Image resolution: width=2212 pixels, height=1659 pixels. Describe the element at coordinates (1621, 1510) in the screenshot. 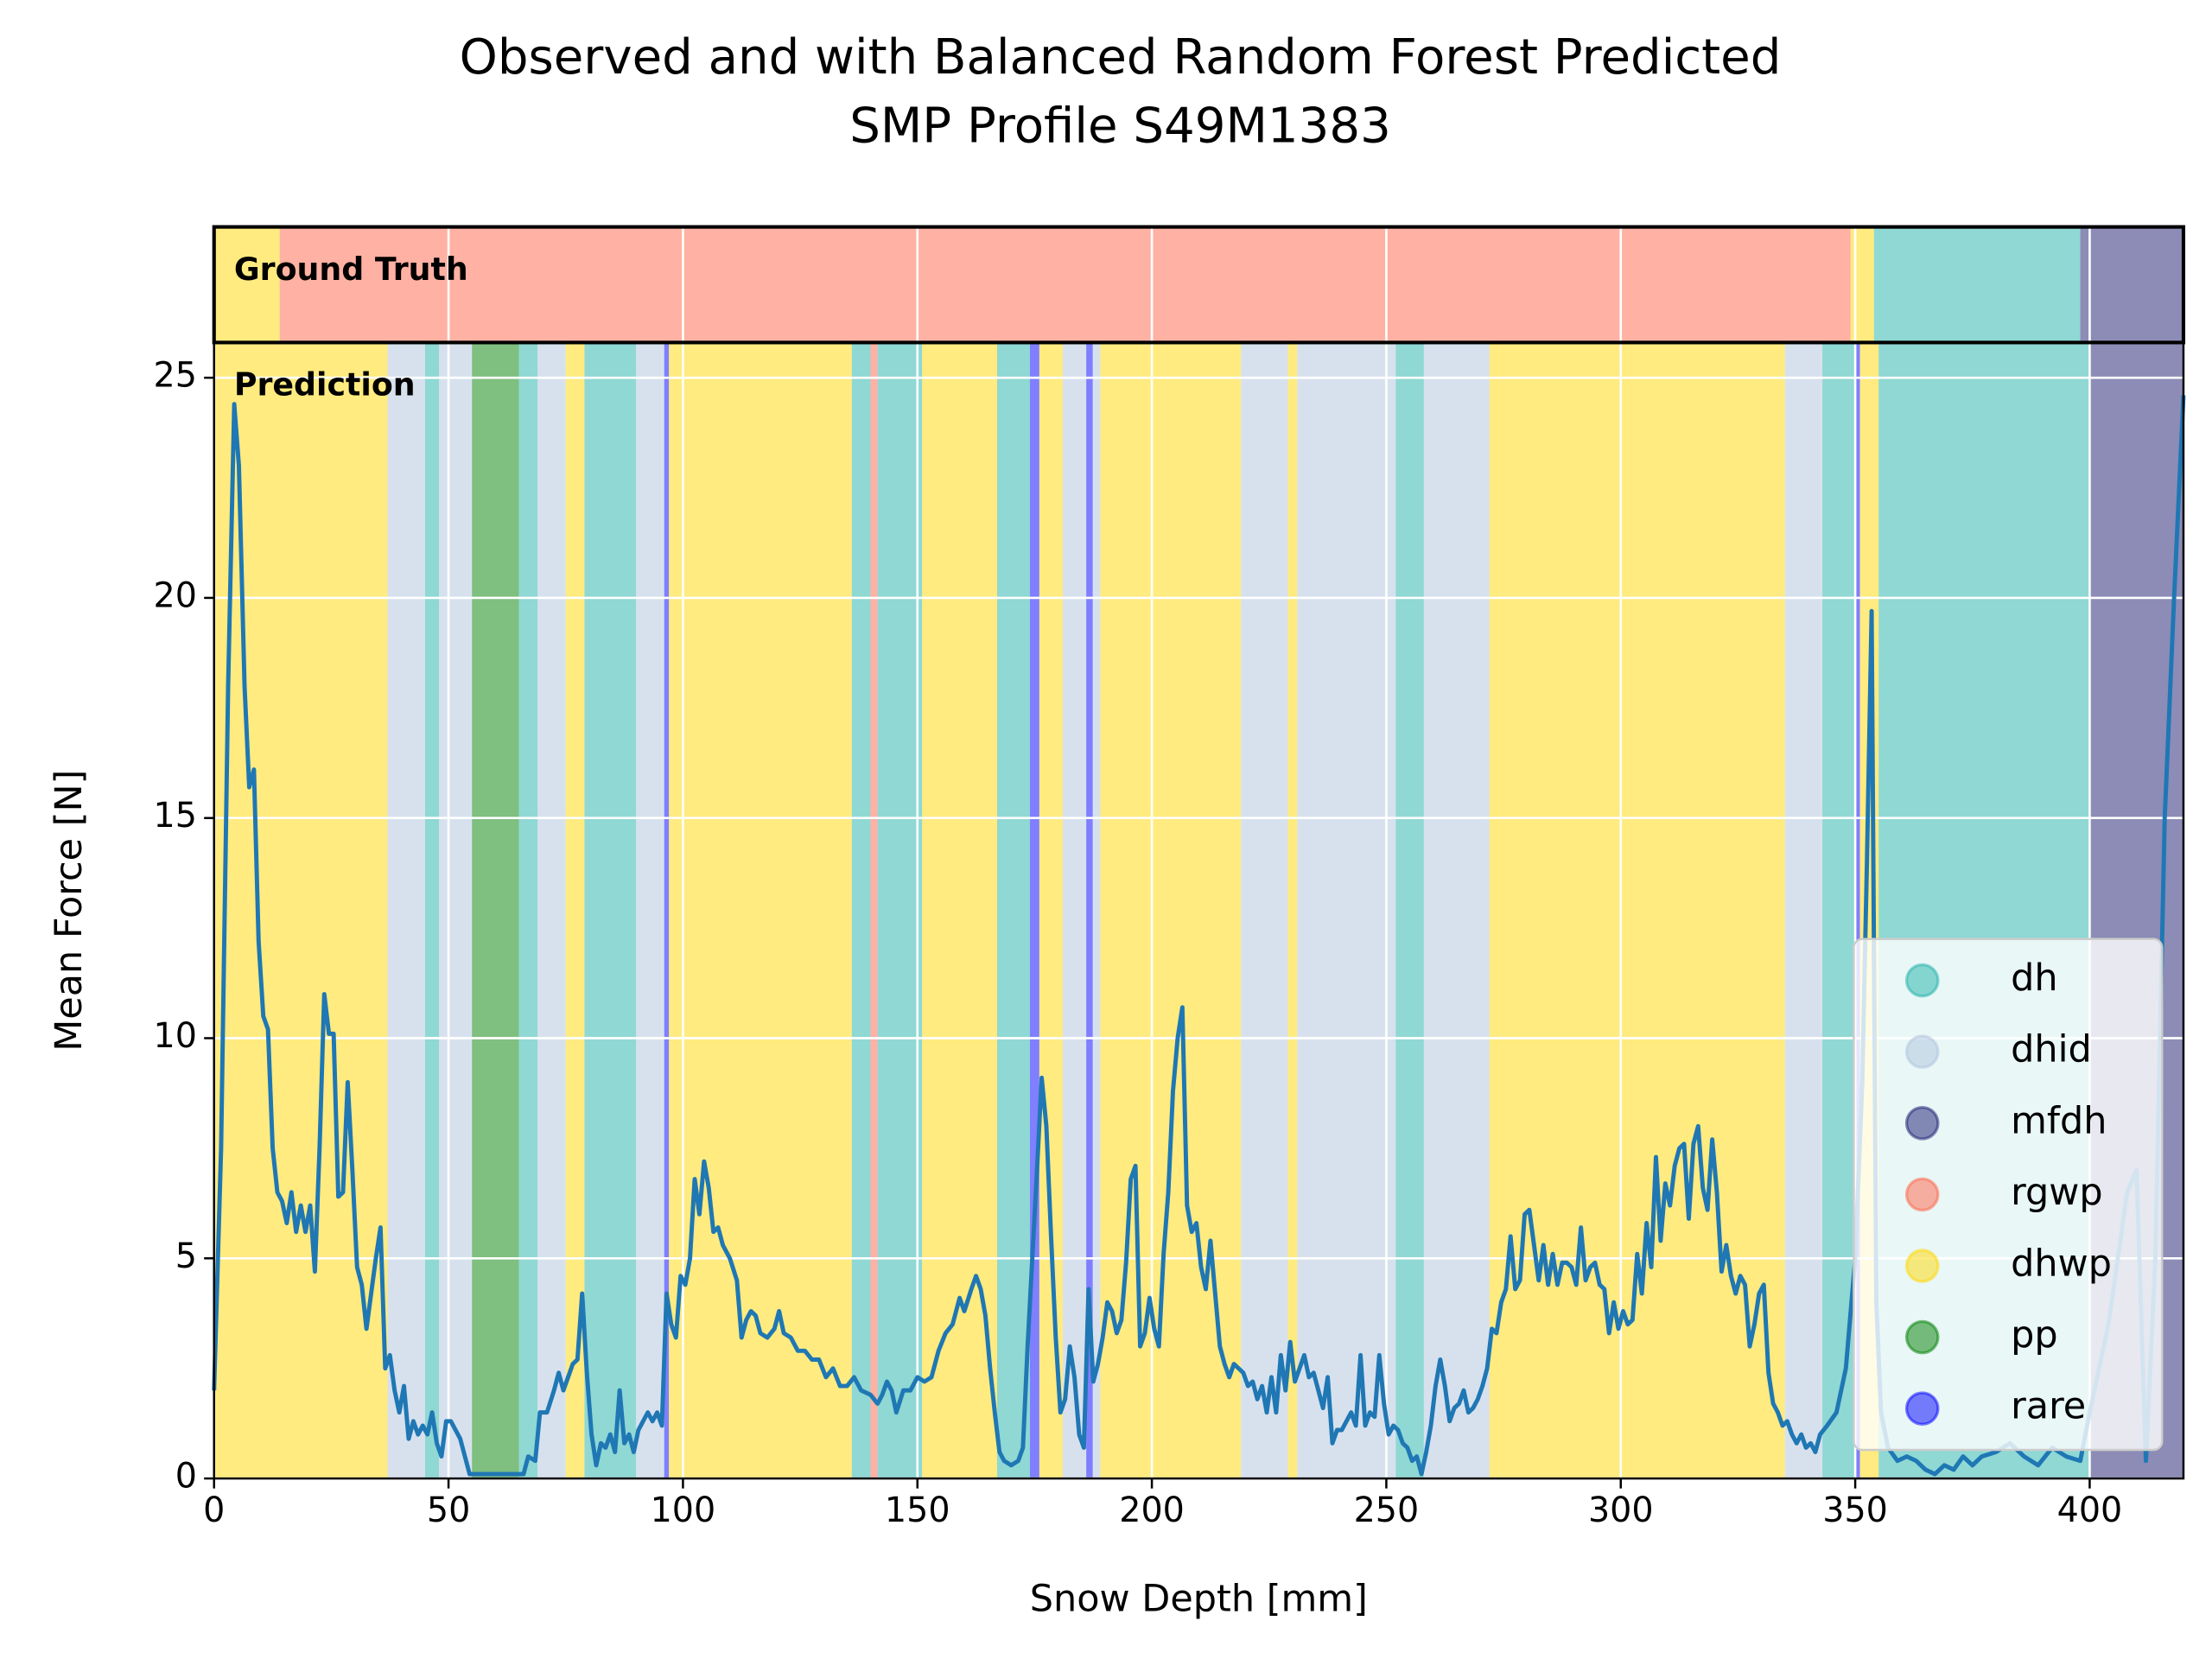

I see `x-tick-label: 300` at that location.